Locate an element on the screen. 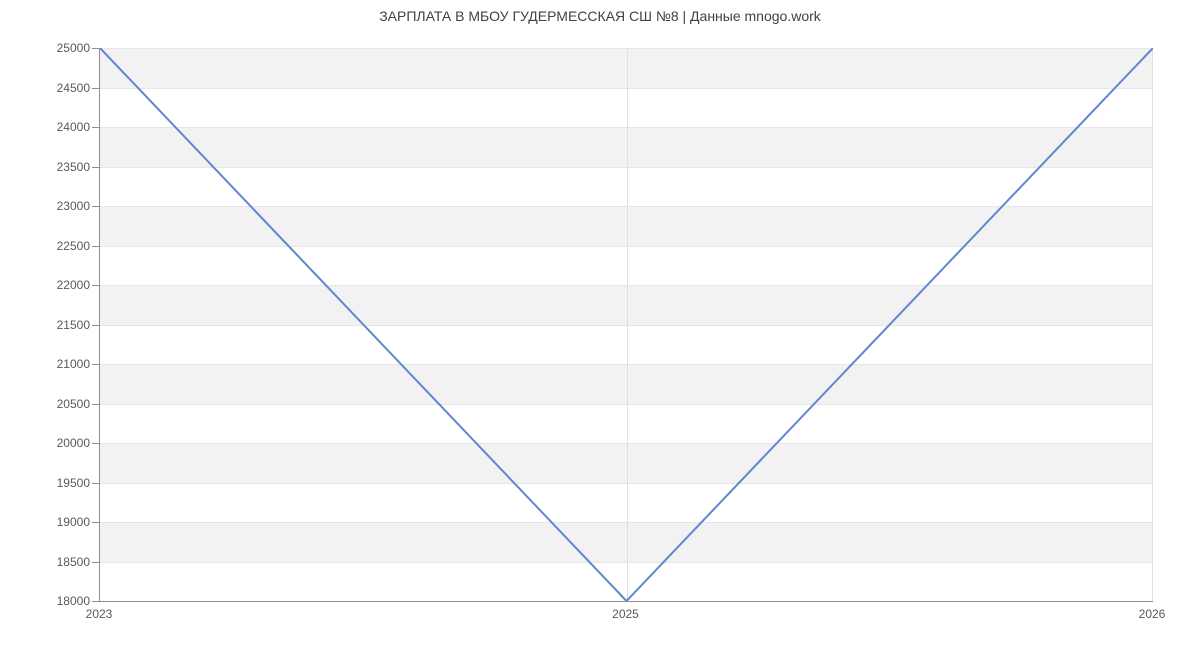 The width and height of the screenshot is (1200, 650). y-tick-label: 18000 is located at coordinates (73, 601).